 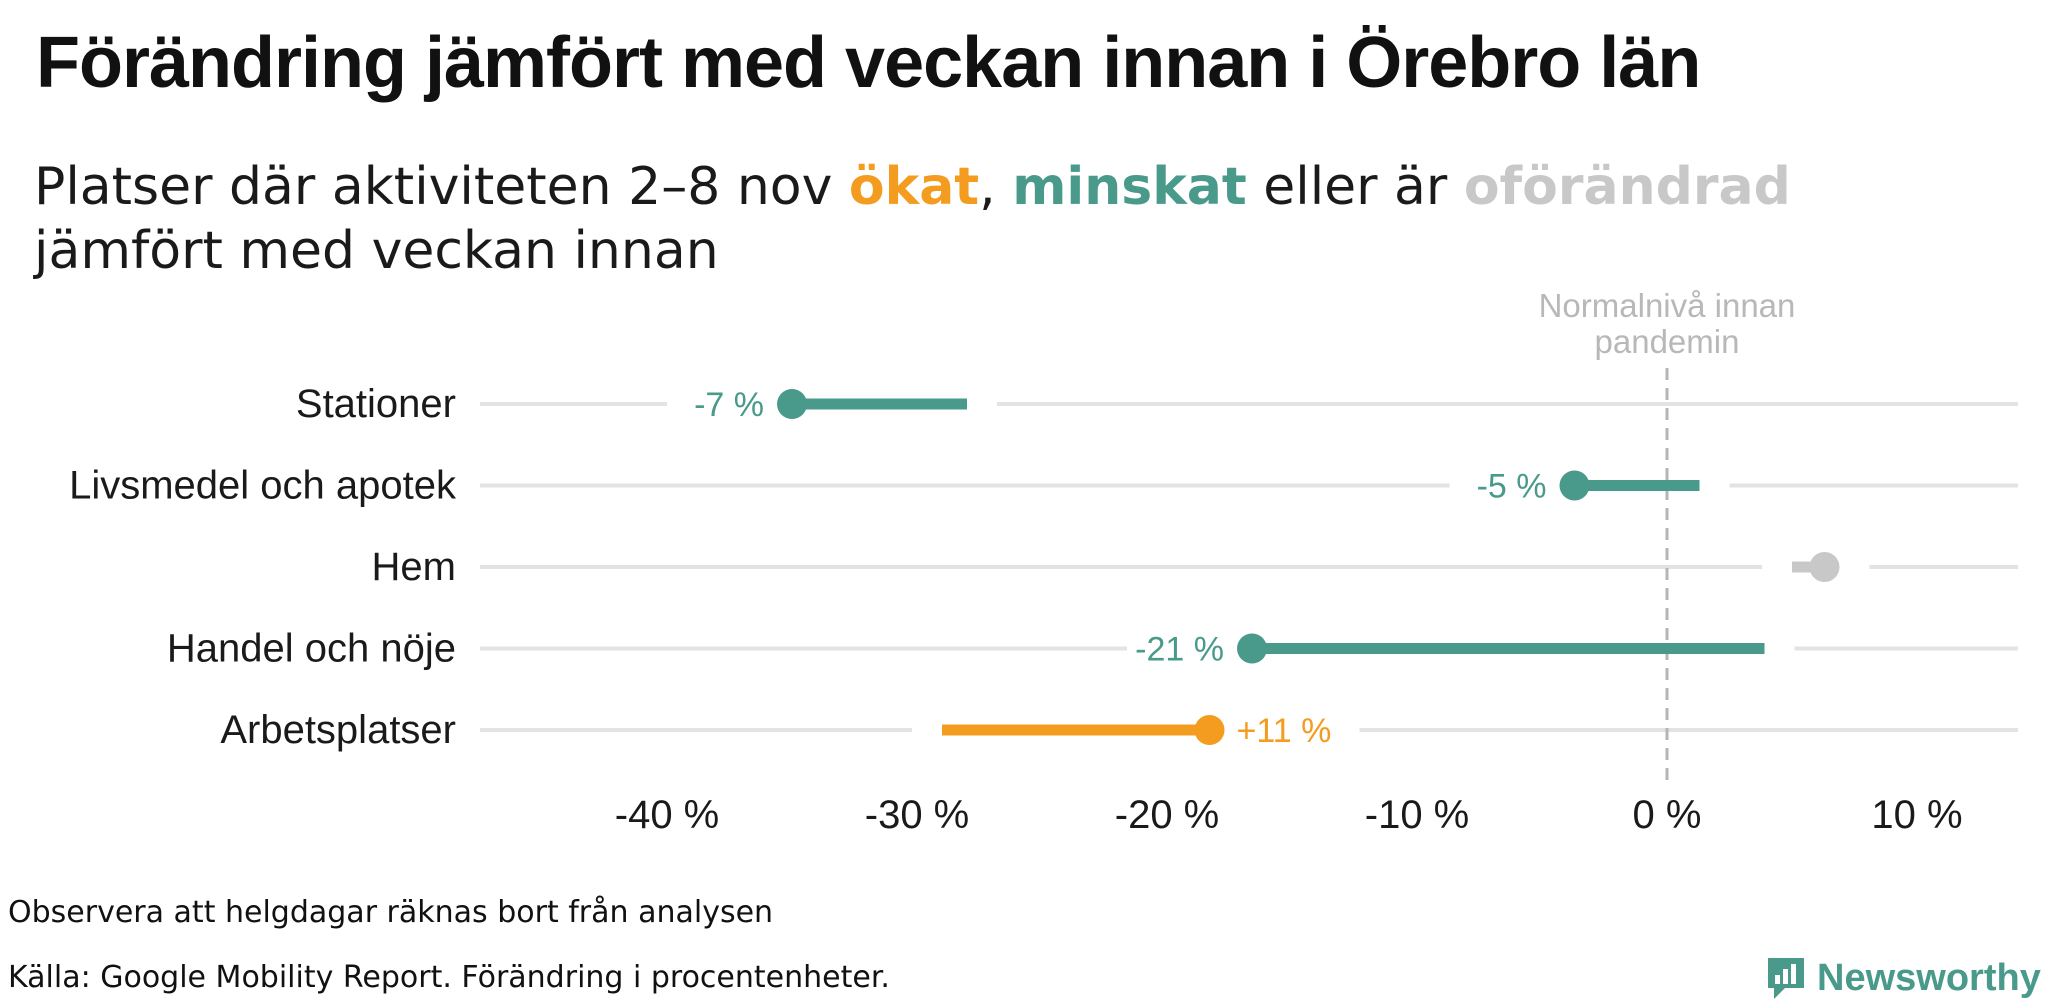 What do you see at coordinates (376, 404) in the screenshot?
I see `category-label: Stationer` at bounding box center [376, 404].